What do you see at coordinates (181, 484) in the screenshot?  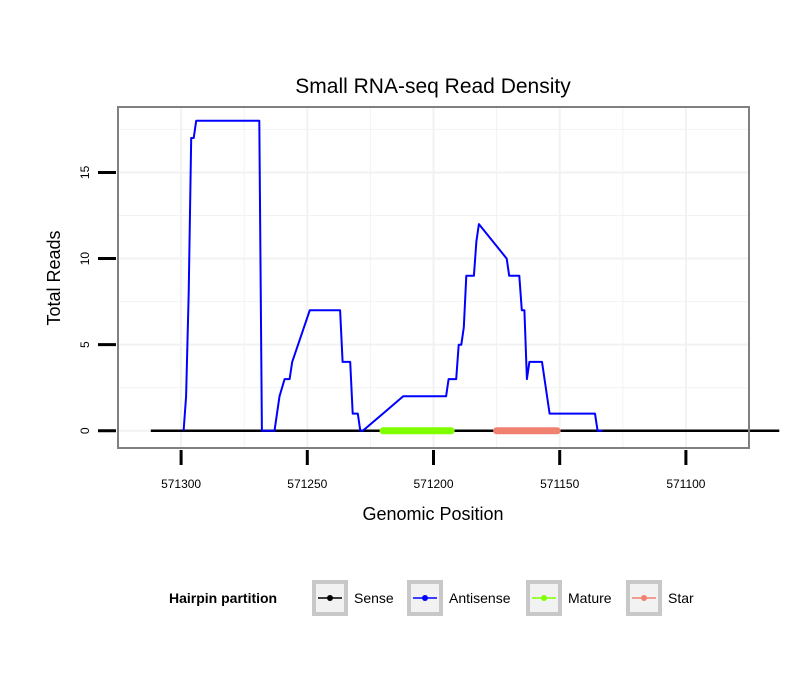 I see `x-tick-label: 571300` at bounding box center [181, 484].